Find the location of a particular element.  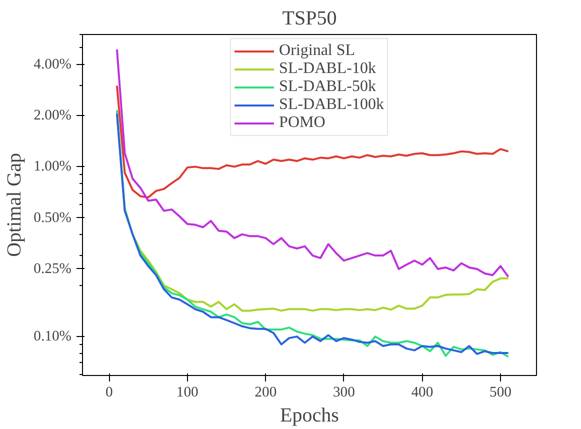

y-tick-label: 2.00% is located at coordinates (53, 116).